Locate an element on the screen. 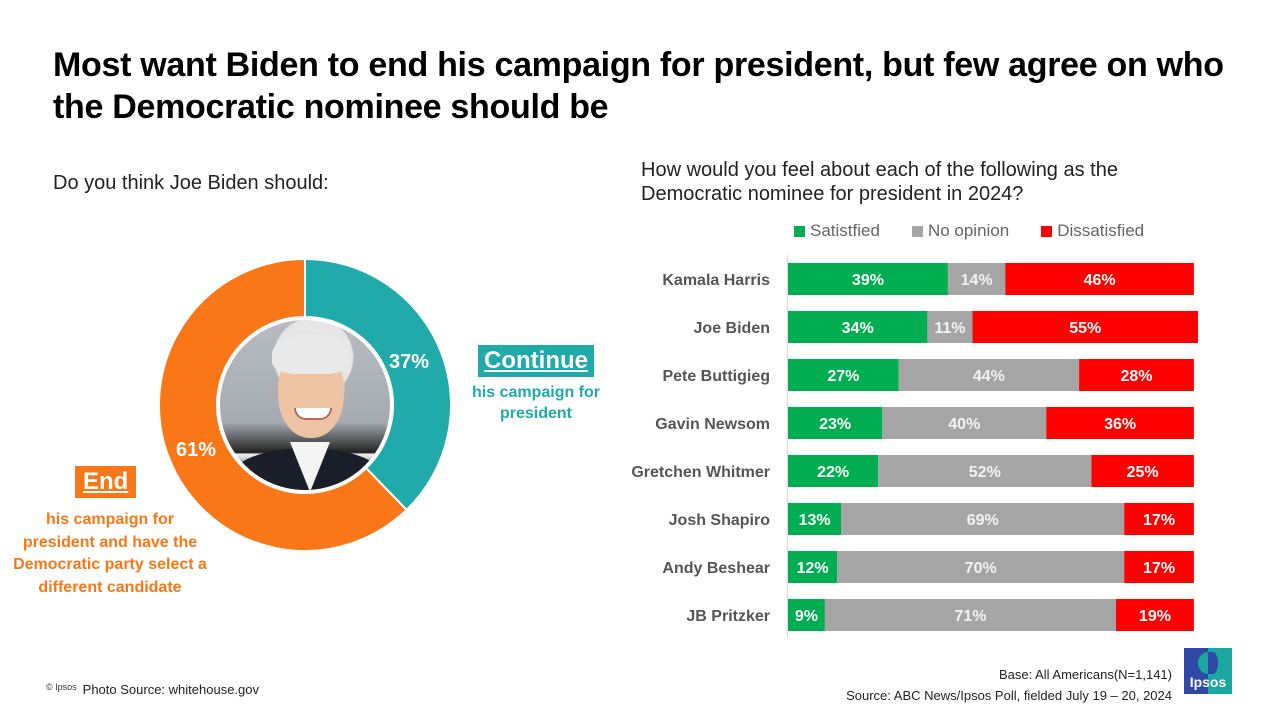 This screenshot has height=720, width=1280. bar-value-label-no-opinion: 14% is located at coordinates (977, 280).